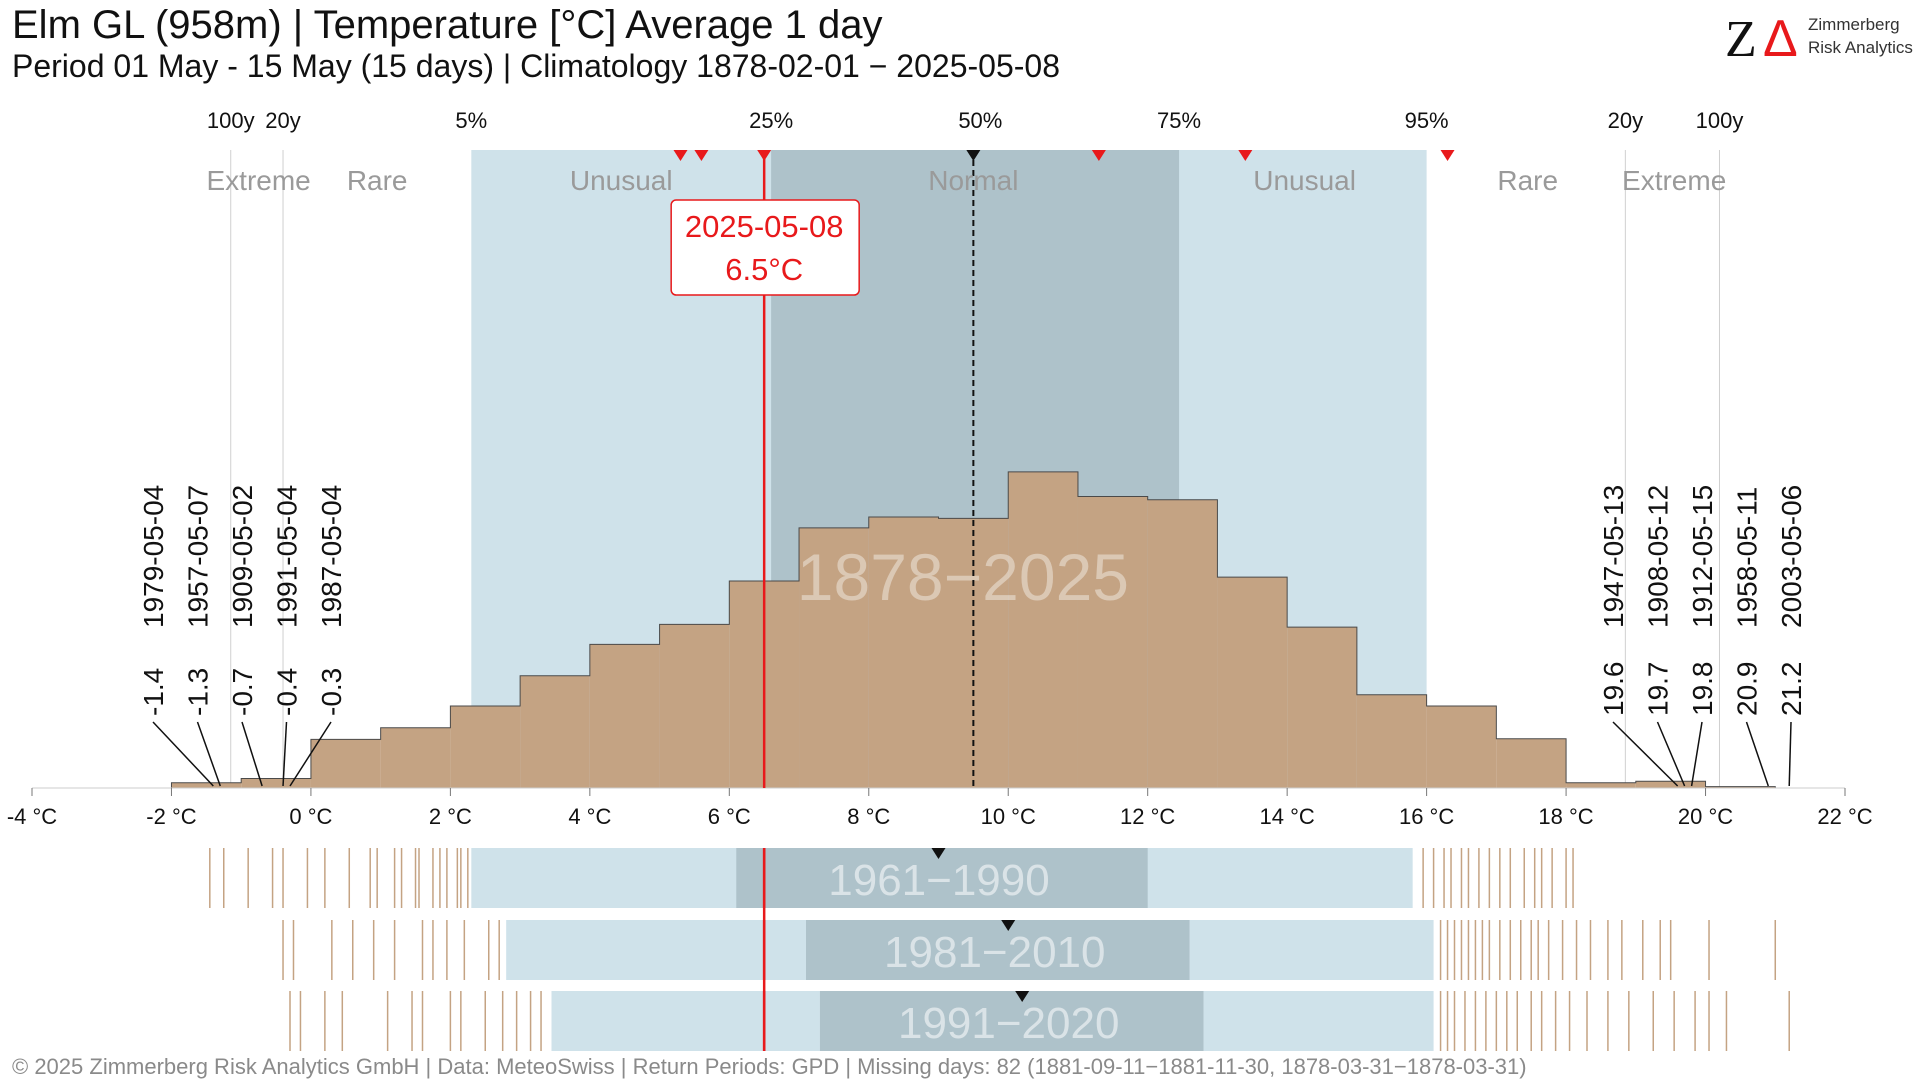 Image resolution: width=1920 pixels, height=1080 pixels. Describe the element at coordinates (1791, 556) in the screenshot. I see `extreme-date-label: 2003-05-06` at that location.